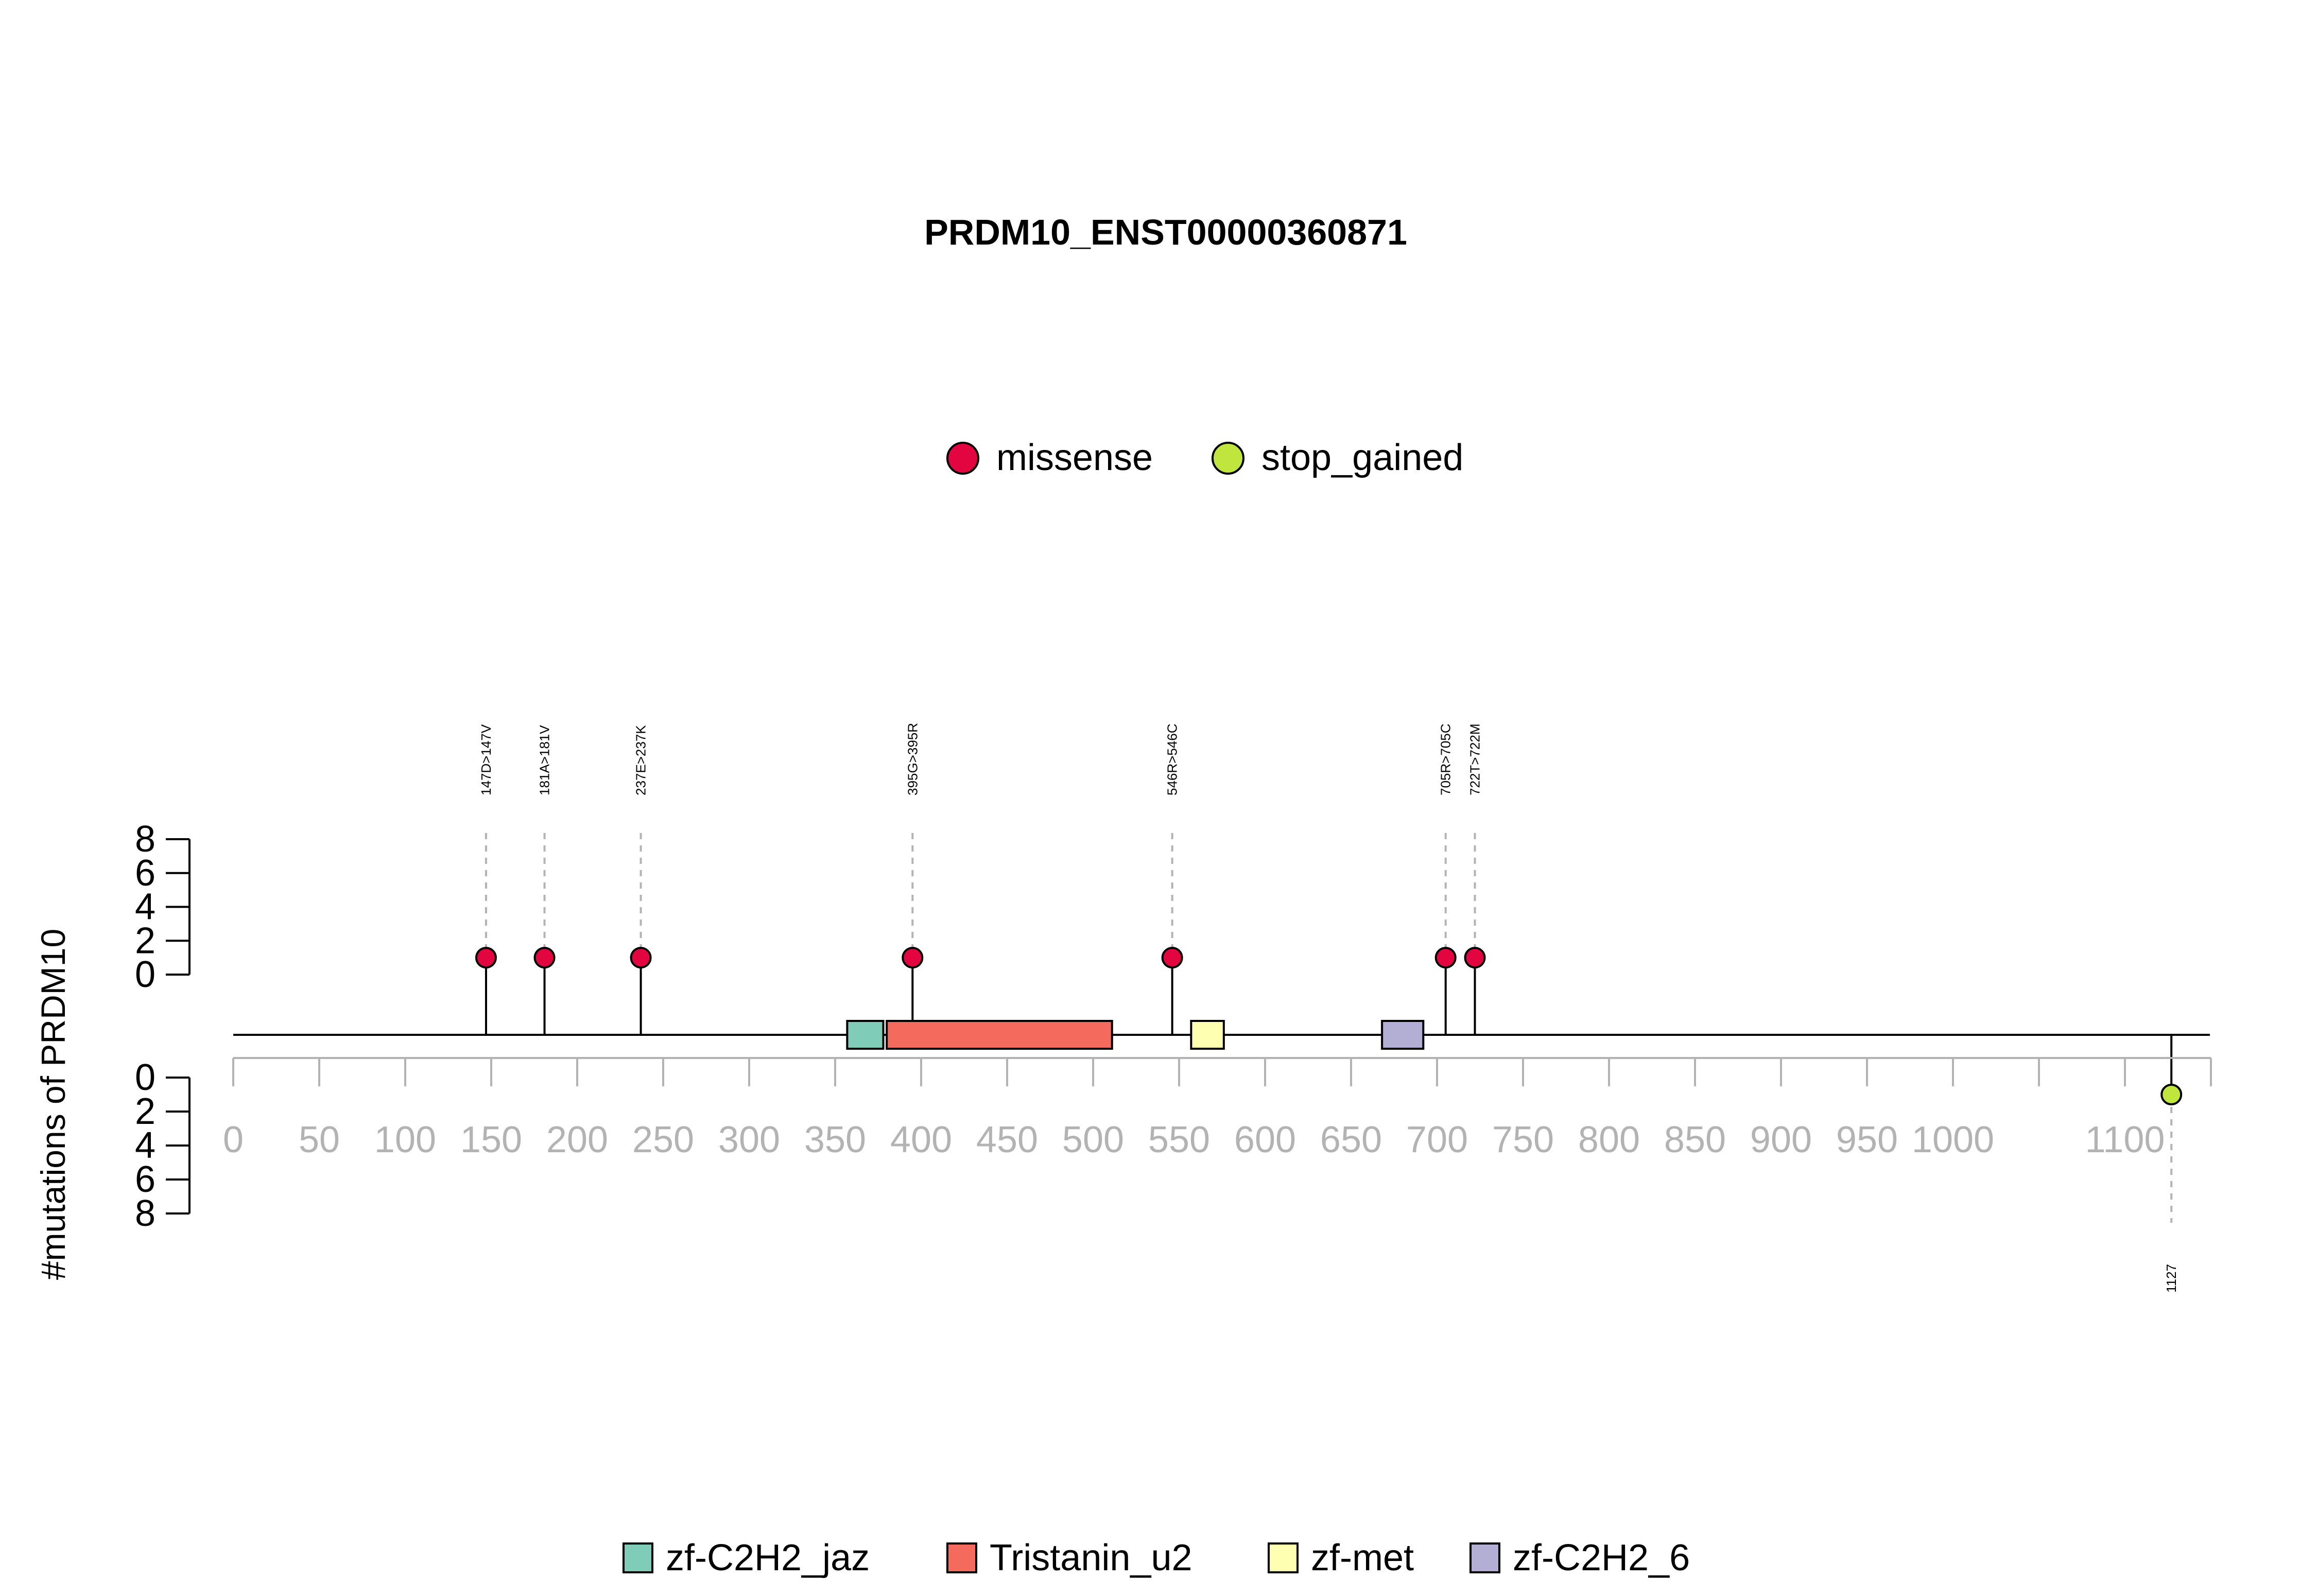  Describe the element at coordinates (145, 873) in the screenshot. I see `y-tick-label-top: 6` at that location.